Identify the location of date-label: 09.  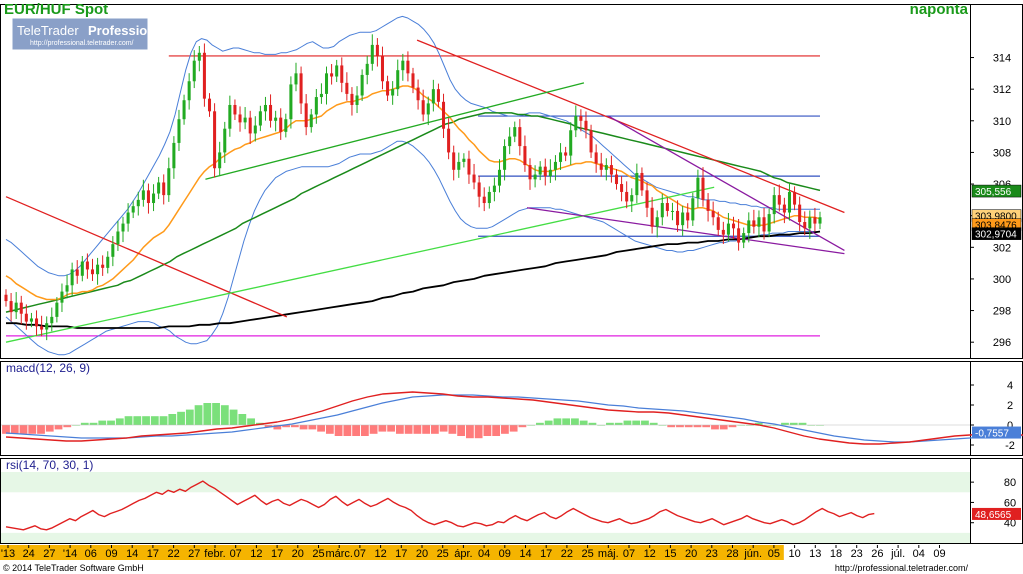
(505, 554).